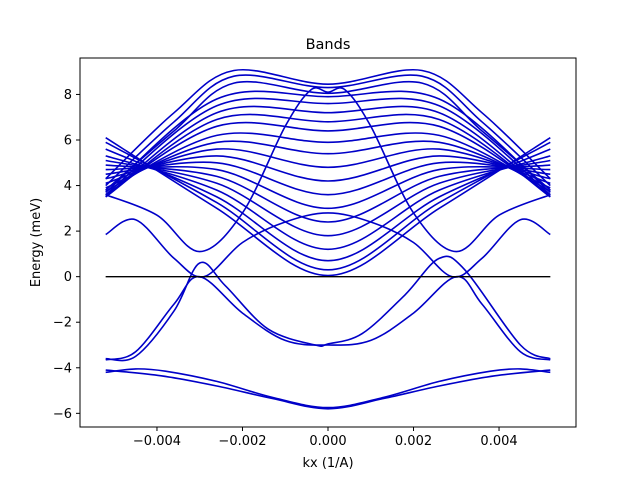 The height and width of the screenshot is (480, 640). I want to click on y-tick-label: 6, so click(68, 141).